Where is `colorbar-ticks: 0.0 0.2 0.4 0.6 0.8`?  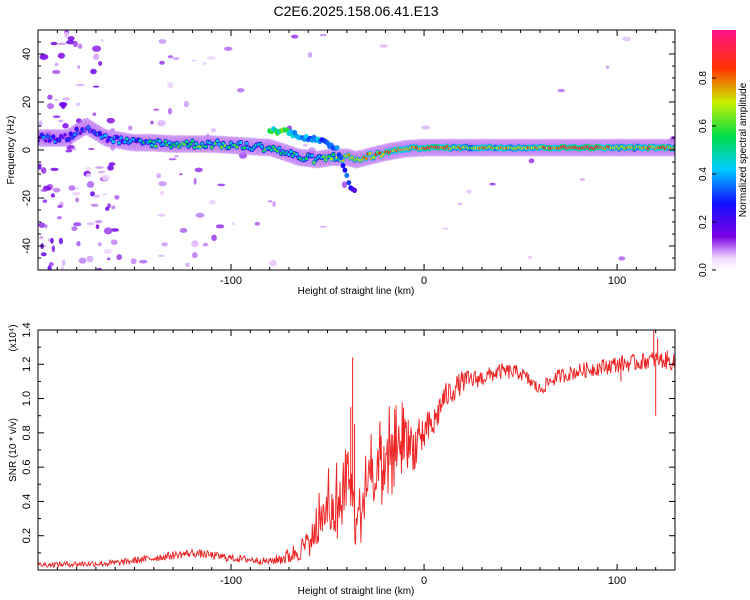
colorbar-ticks: 0.0 0.2 0.4 0.6 0.8 is located at coordinates (707, 174).